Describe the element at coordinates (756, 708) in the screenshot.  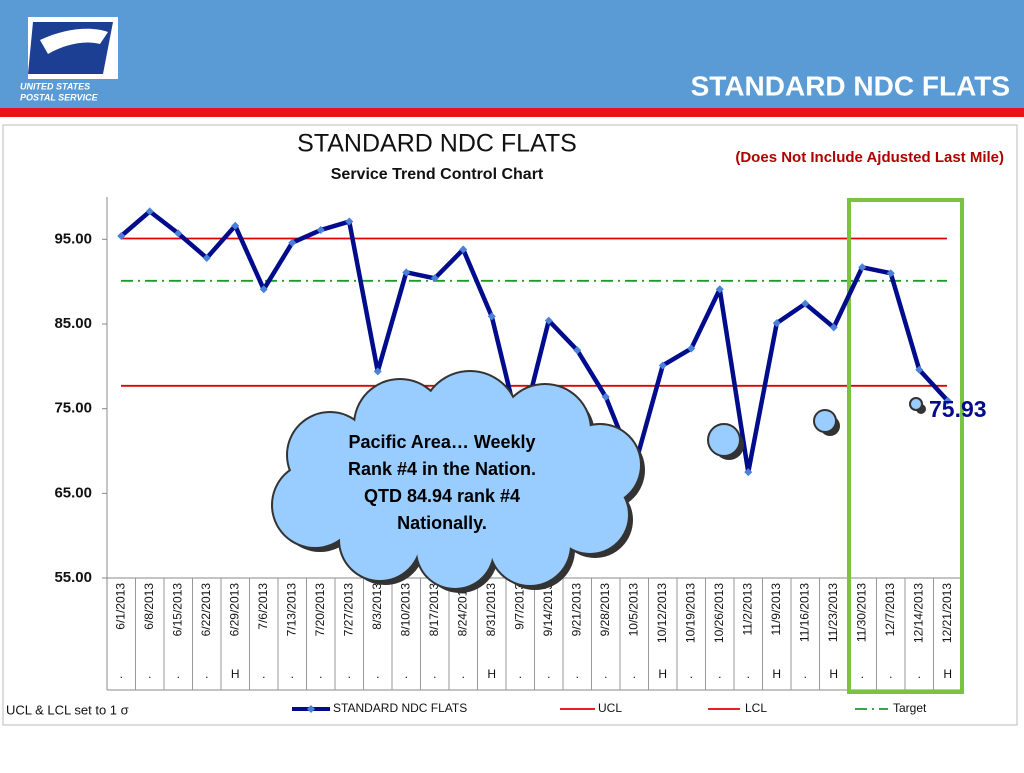
I see `legend-label: LCL` at that location.